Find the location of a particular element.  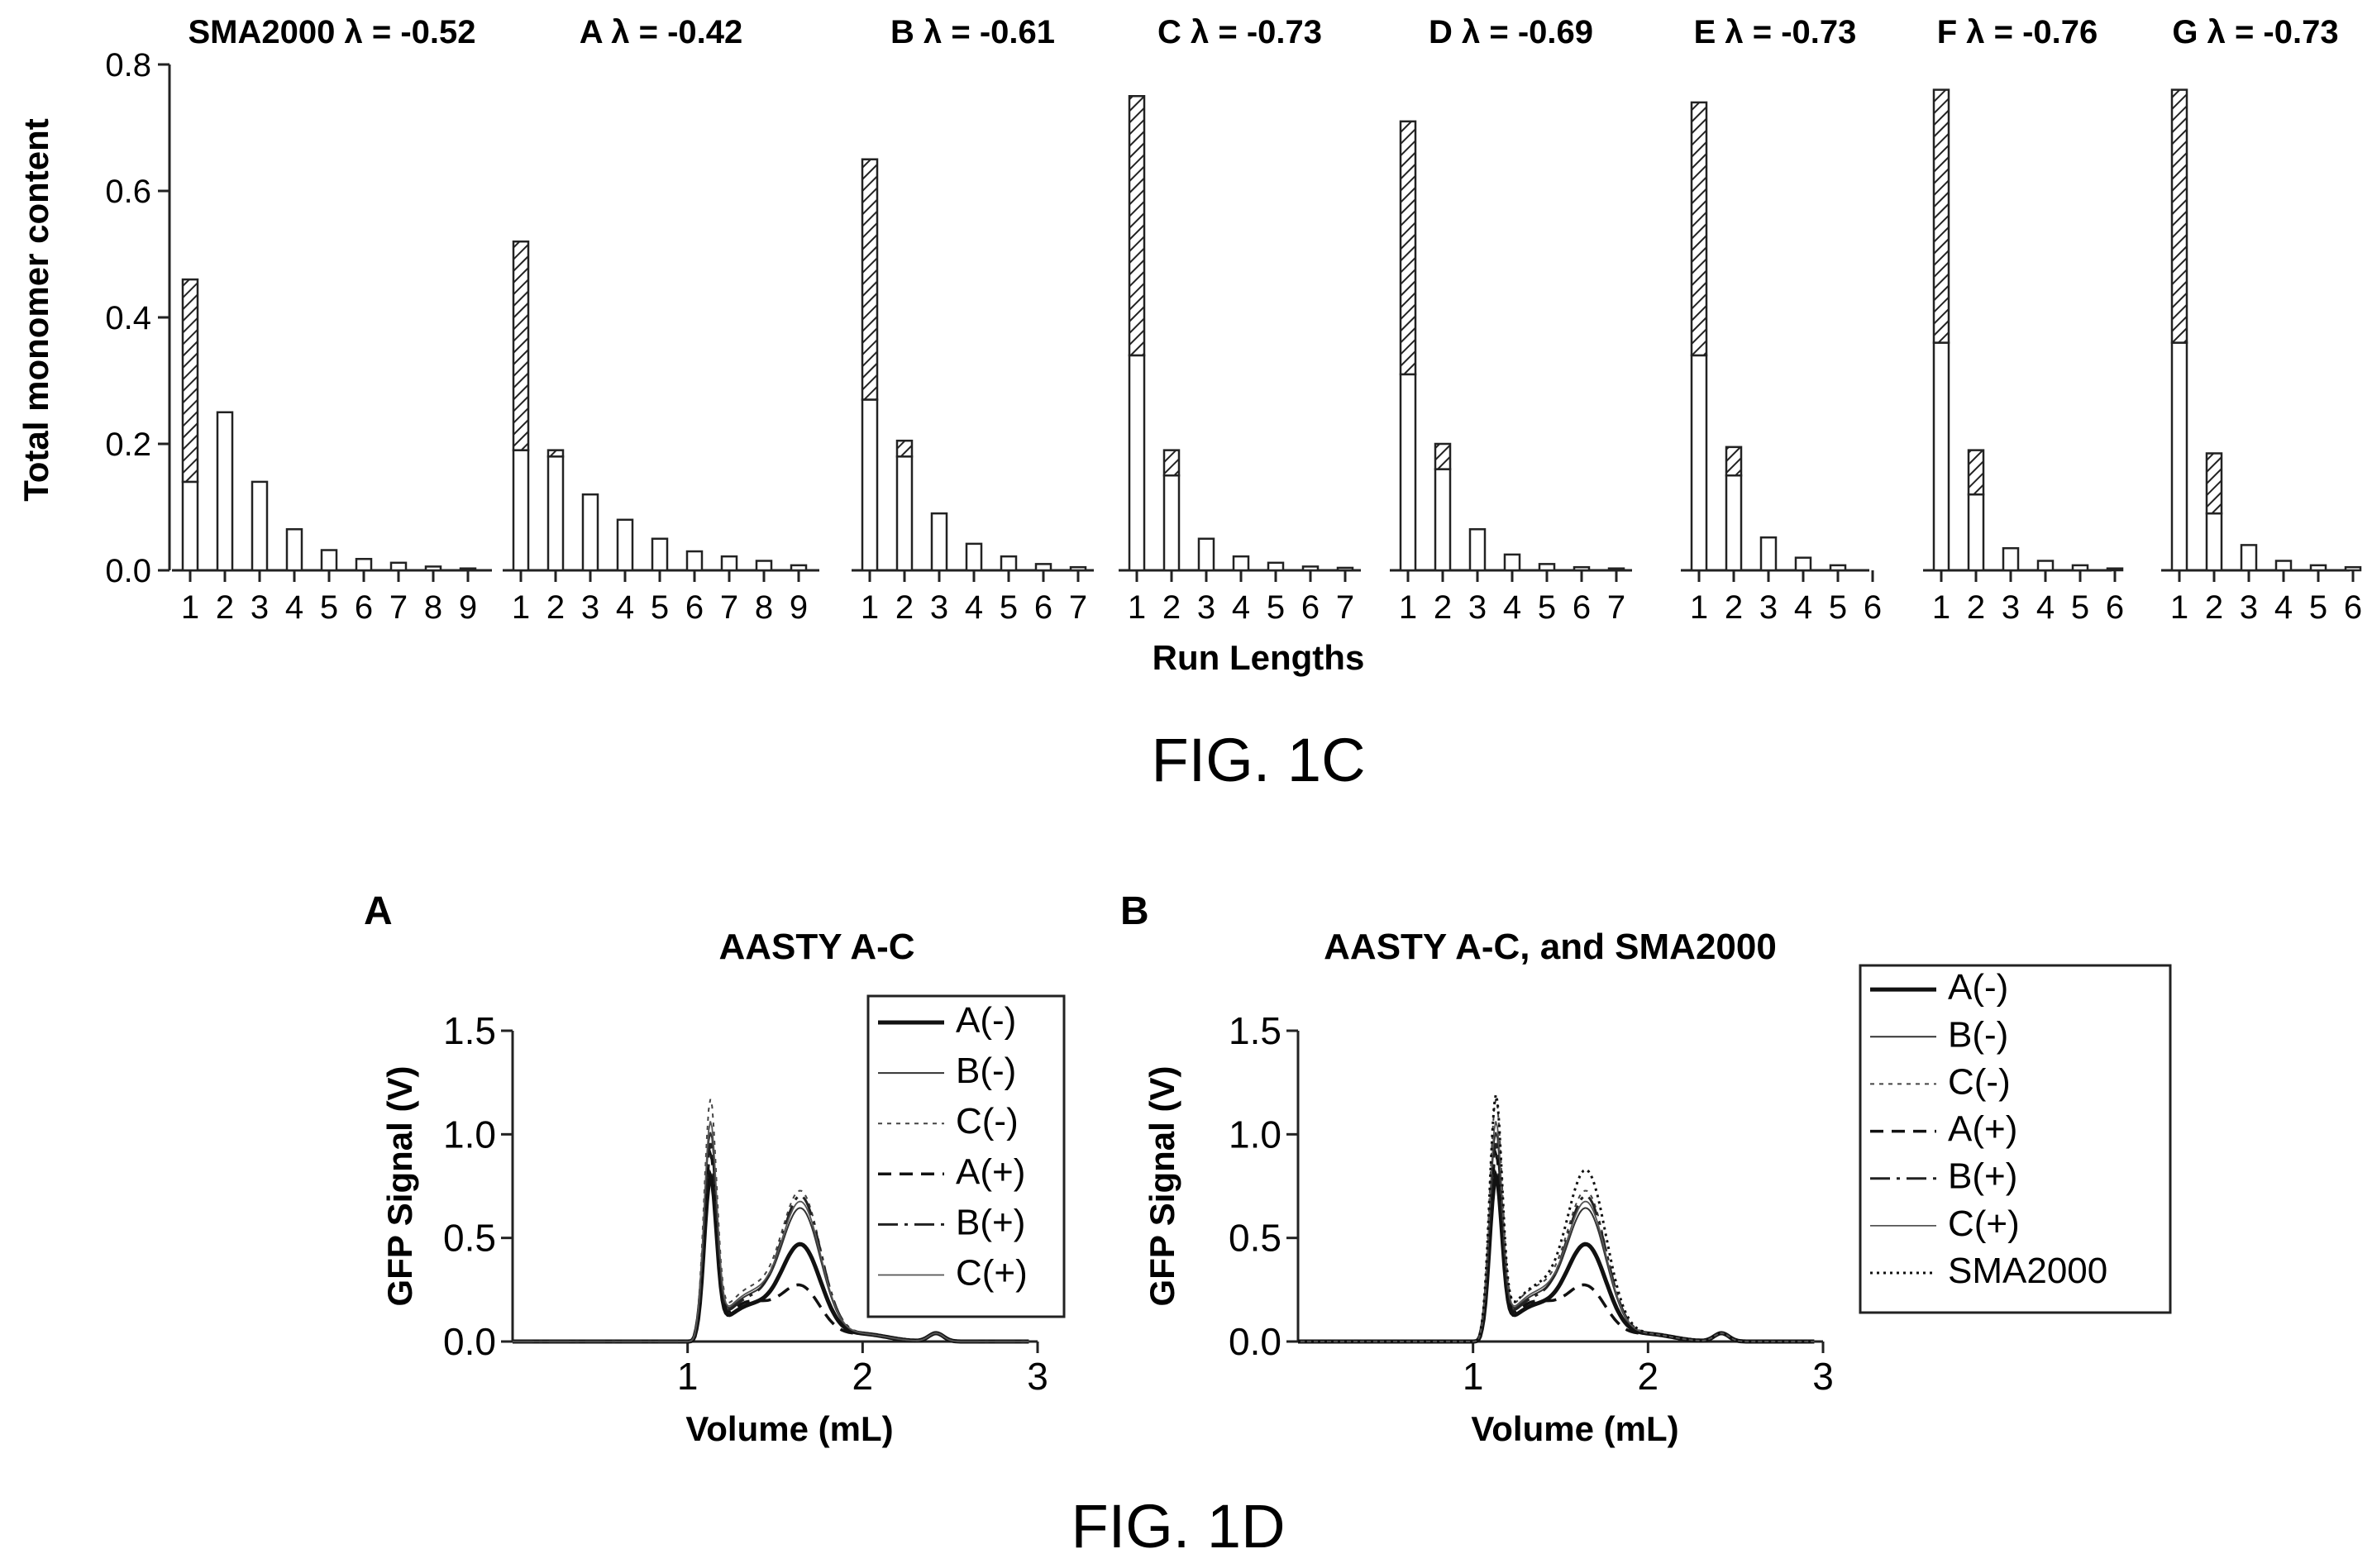

panel-0: SMA2000 λ = -0.52 1 2 3 4 5 6 7 8 9 is located at coordinates (332, 320).